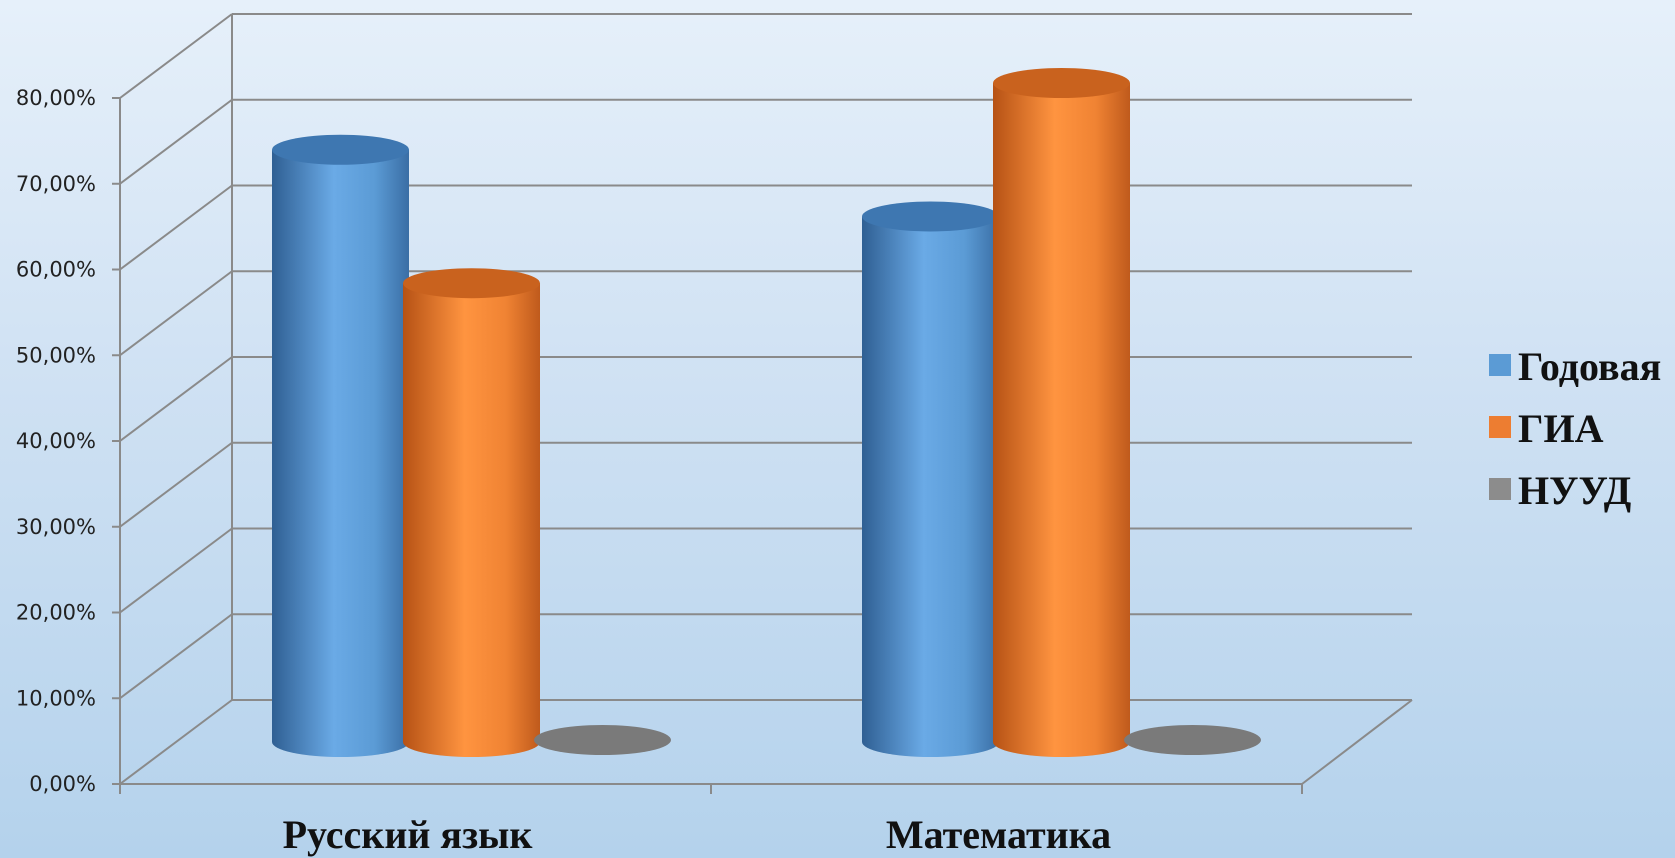  Describe the element at coordinates (408, 834) in the screenshot. I see `category-label: Русский язык` at that location.